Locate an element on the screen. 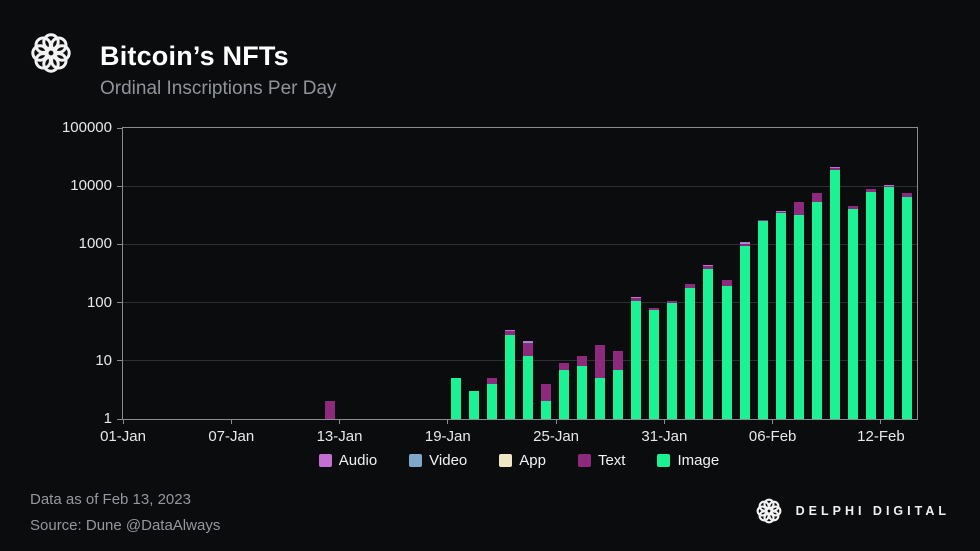  brand-lockup: DELPHI DIGITAL is located at coordinates (852, 511).